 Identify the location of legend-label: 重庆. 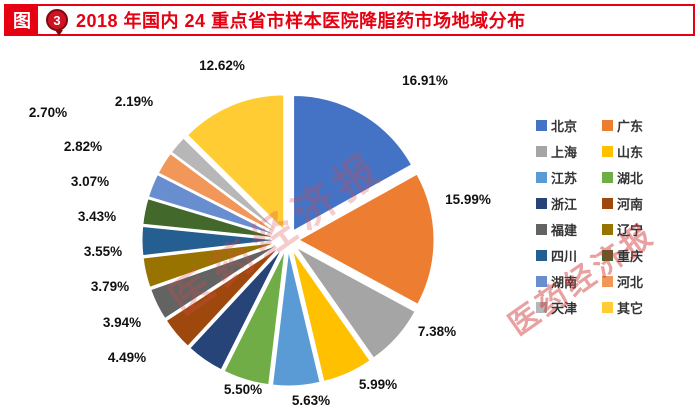
(630, 256).